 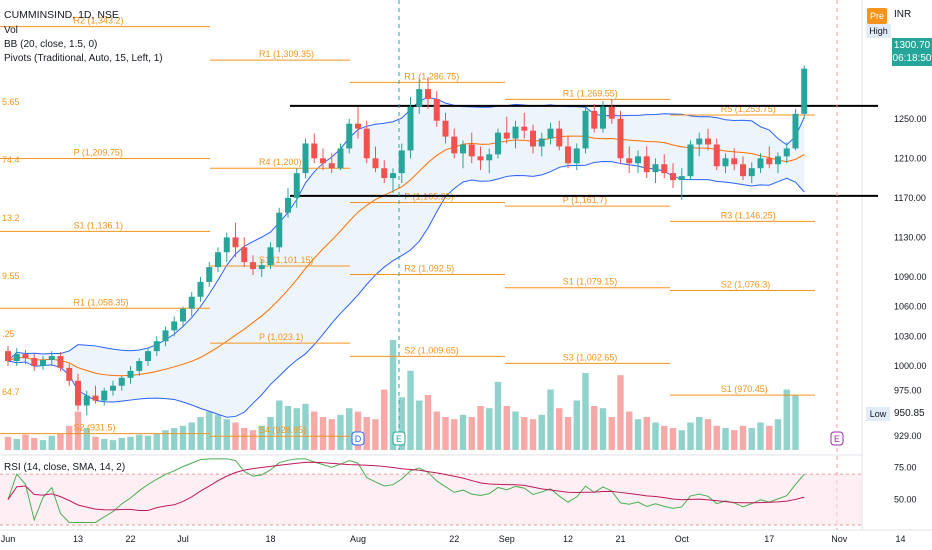 I want to click on pivot-label: S1 (970.45), so click(x=744, y=389).